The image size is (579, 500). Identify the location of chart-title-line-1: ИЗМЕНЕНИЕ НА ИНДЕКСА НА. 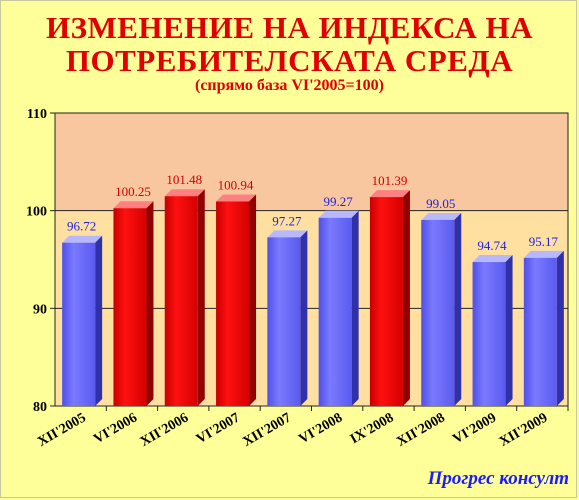
(289, 27).